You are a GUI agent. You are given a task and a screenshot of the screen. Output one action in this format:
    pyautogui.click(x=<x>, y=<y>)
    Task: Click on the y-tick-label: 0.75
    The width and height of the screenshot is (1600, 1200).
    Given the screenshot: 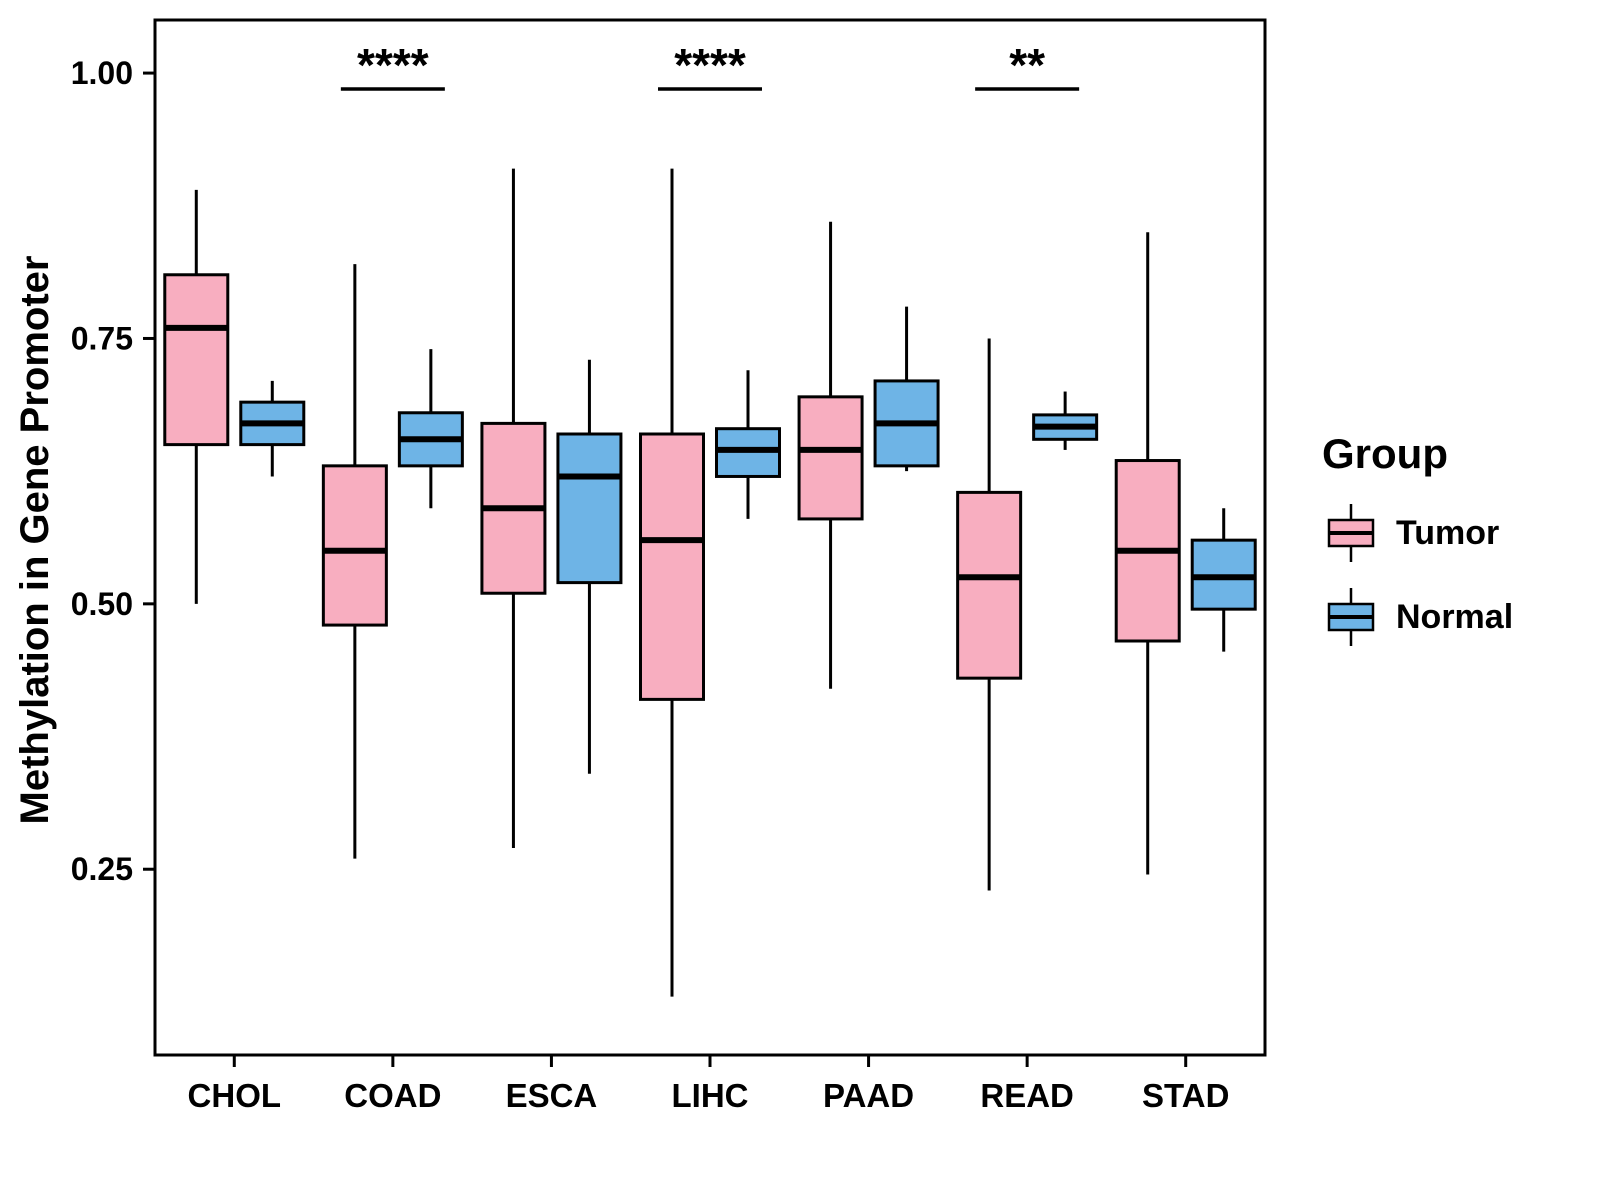 What is the action you would take?
    pyautogui.click(x=102, y=338)
    